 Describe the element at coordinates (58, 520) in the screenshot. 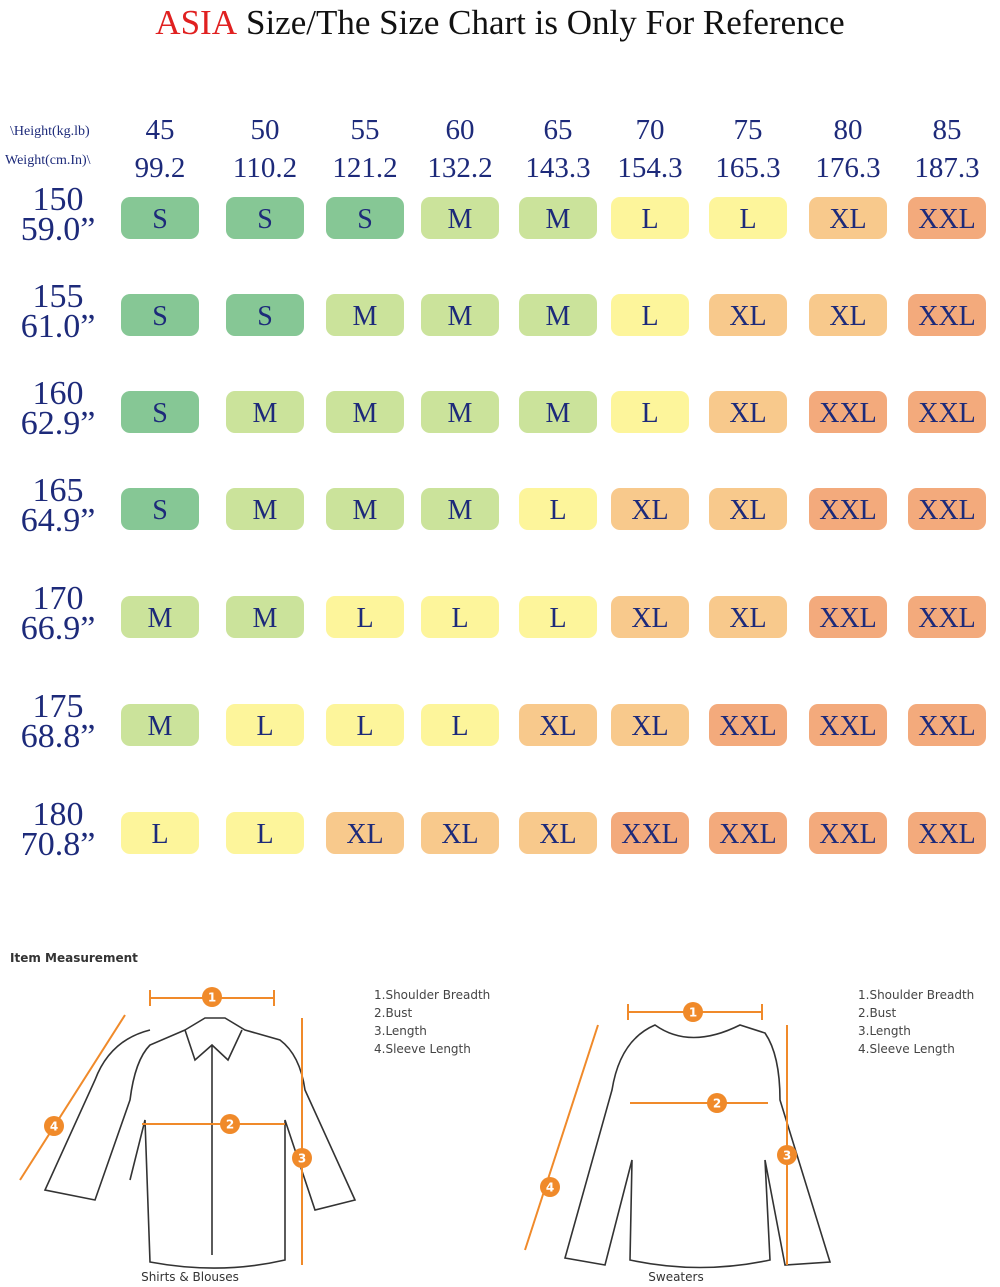

I see `row-in: 64.9”` at that location.